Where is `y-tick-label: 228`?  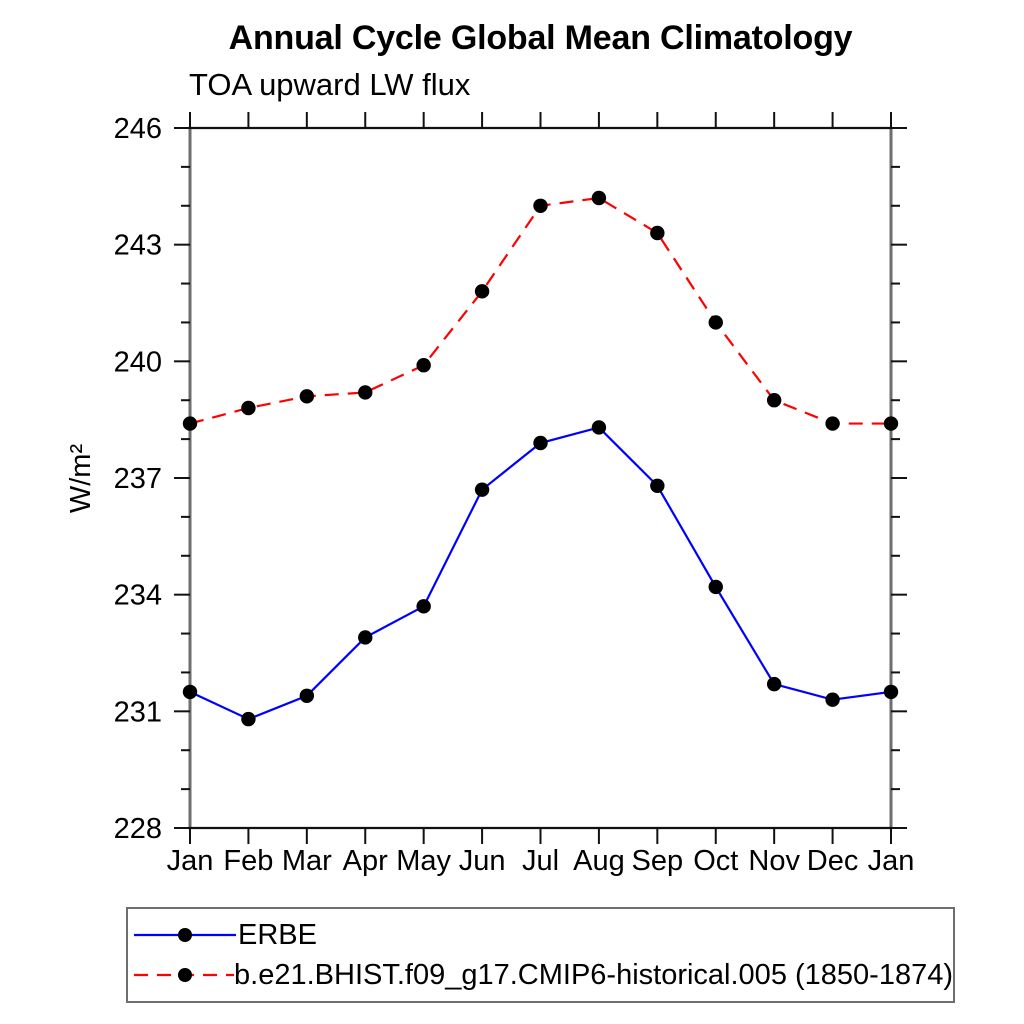 y-tick-label: 228 is located at coordinates (138, 829).